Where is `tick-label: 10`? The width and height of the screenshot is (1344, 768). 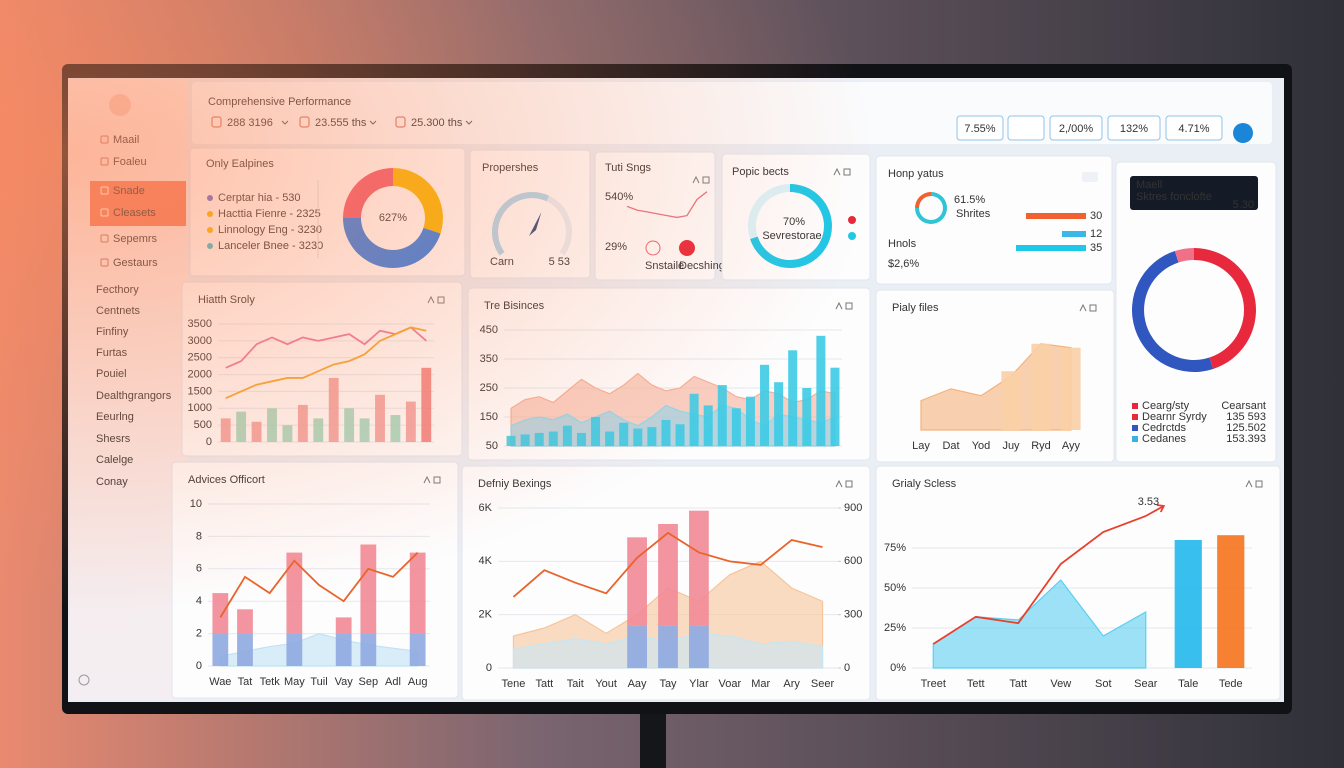 tick-label: 10 is located at coordinates (196, 504).